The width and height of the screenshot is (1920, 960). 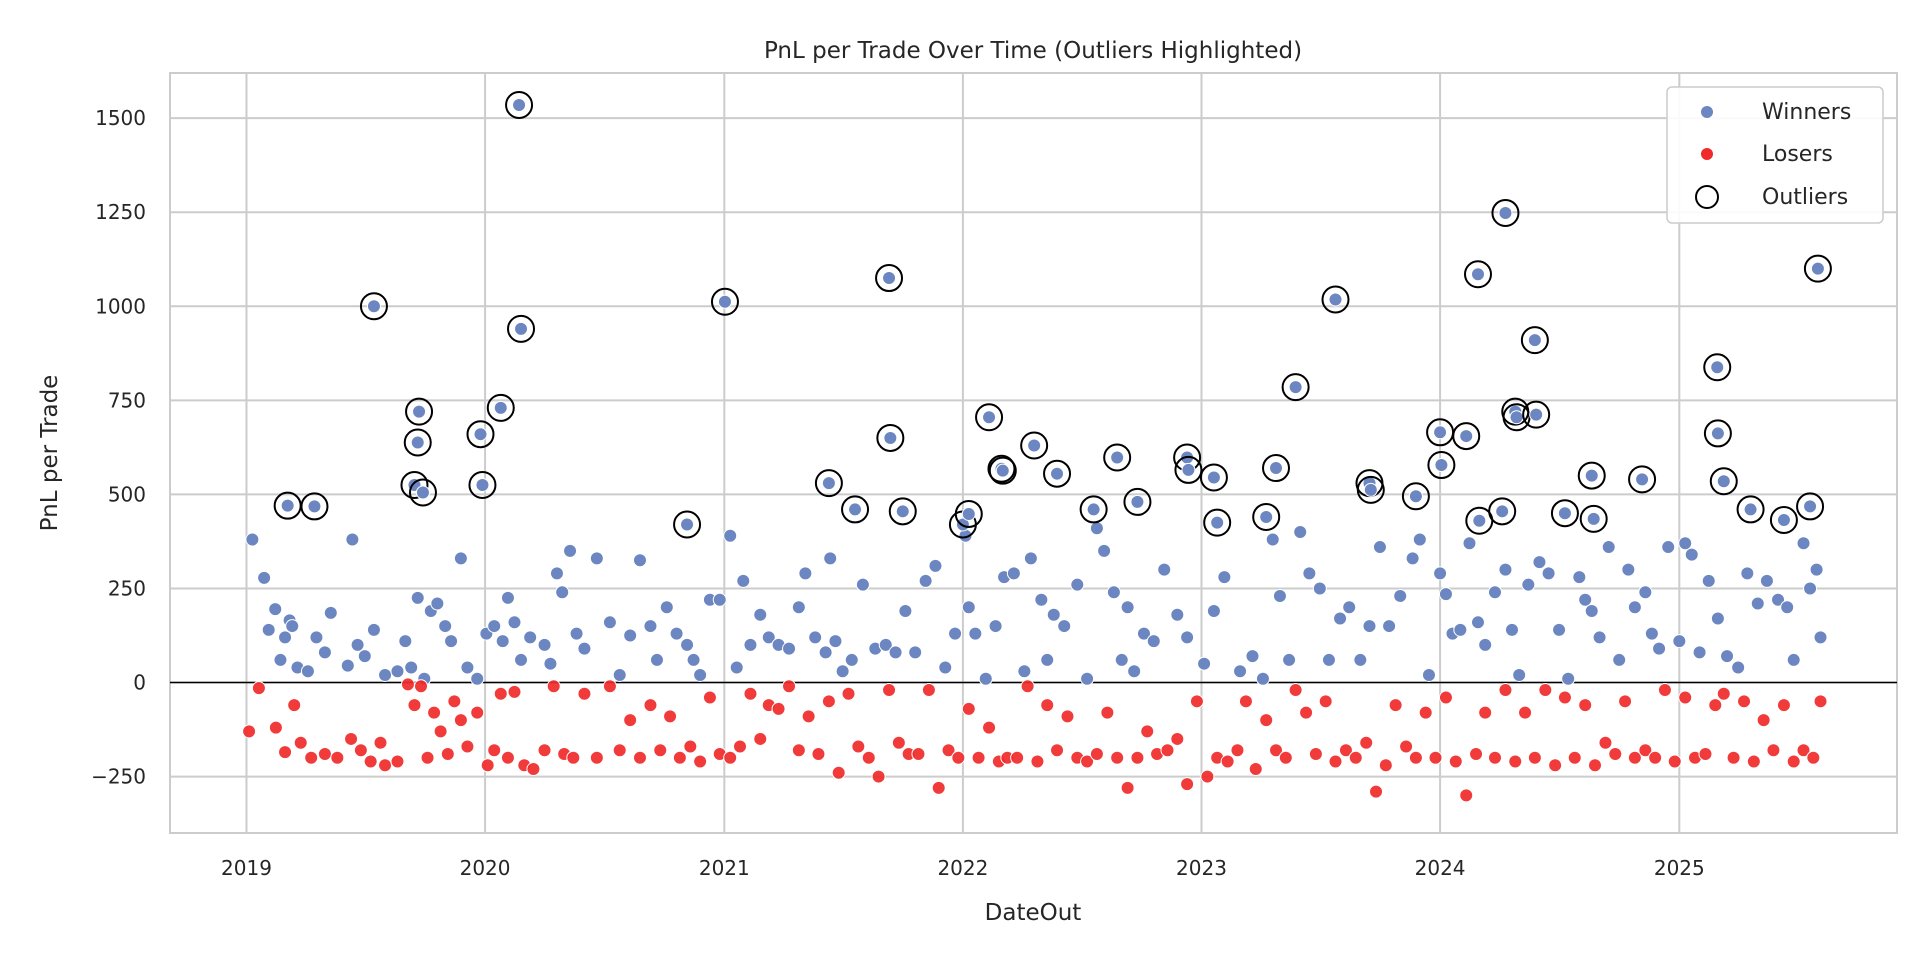 I want to click on x-tick-label: 2019, so click(x=246, y=868).